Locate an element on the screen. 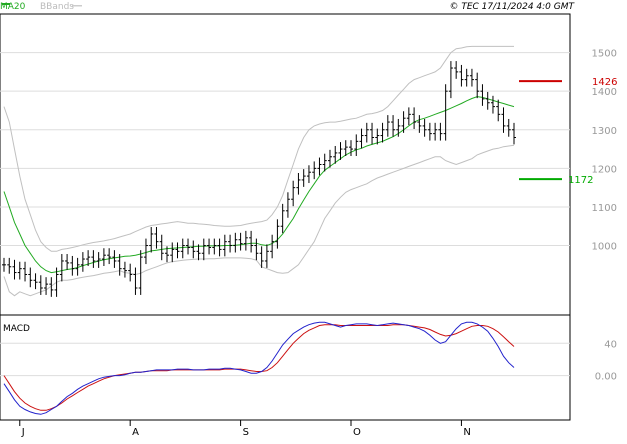 This screenshot has height=444, width=627. bbands-legend: BBands is located at coordinates (57, 7).